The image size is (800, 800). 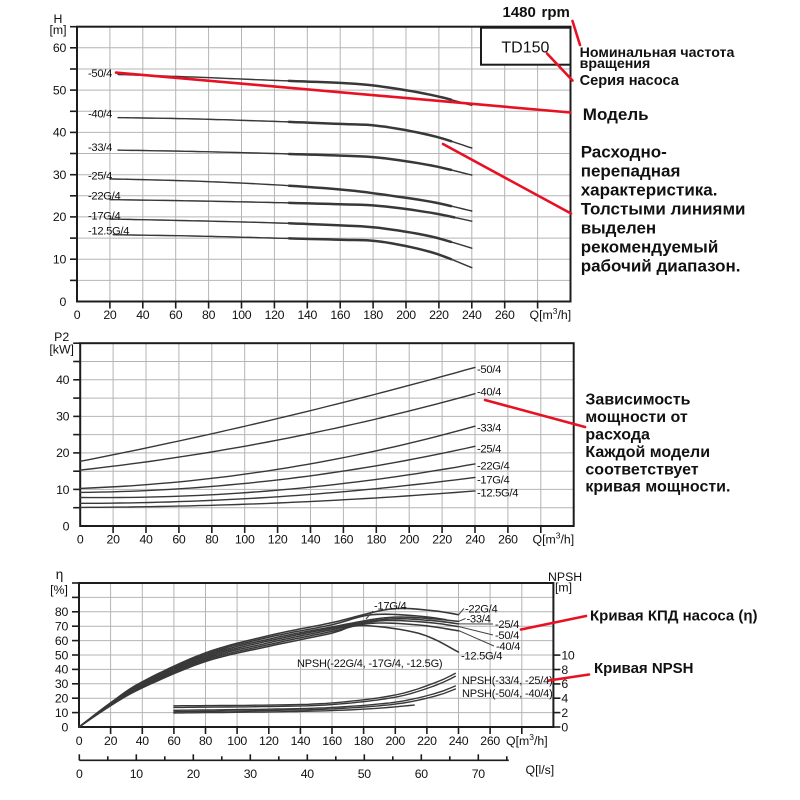 I want to click on svg-text: Кривая КПД насоса (η), so click(x=674, y=616).